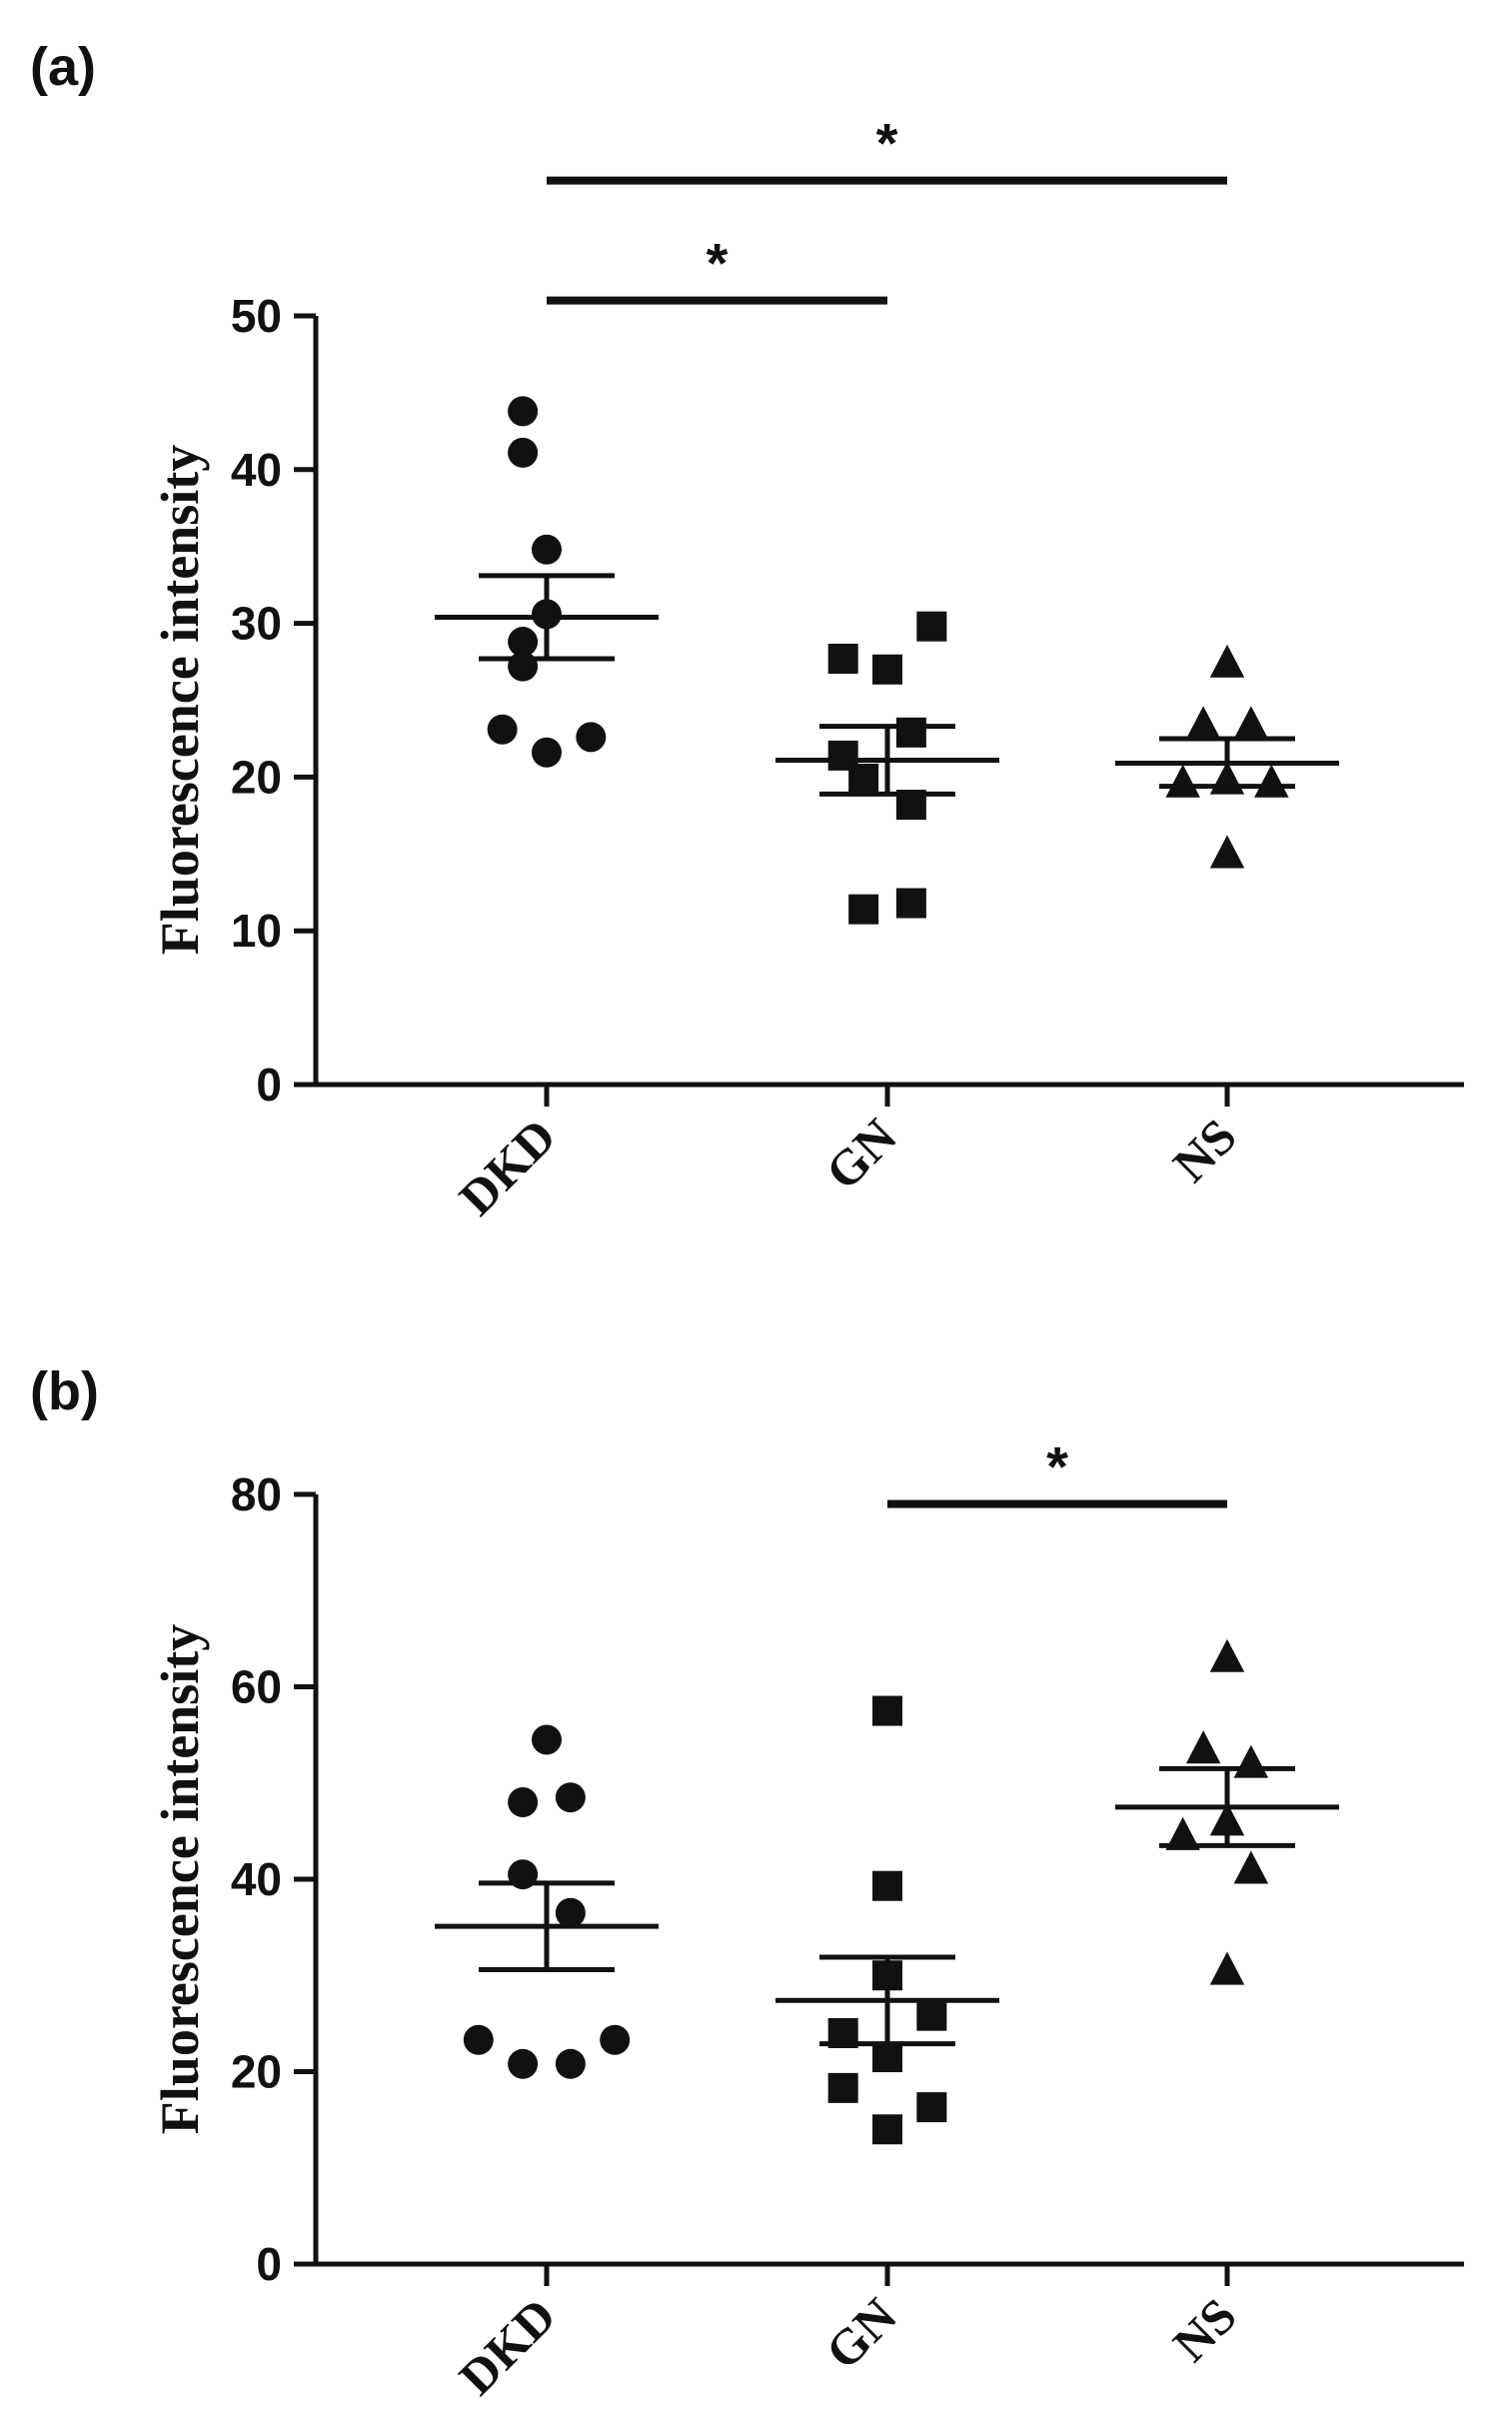 The image size is (1512, 2429). I want to click on y-tick-label: 30, so click(256, 624).